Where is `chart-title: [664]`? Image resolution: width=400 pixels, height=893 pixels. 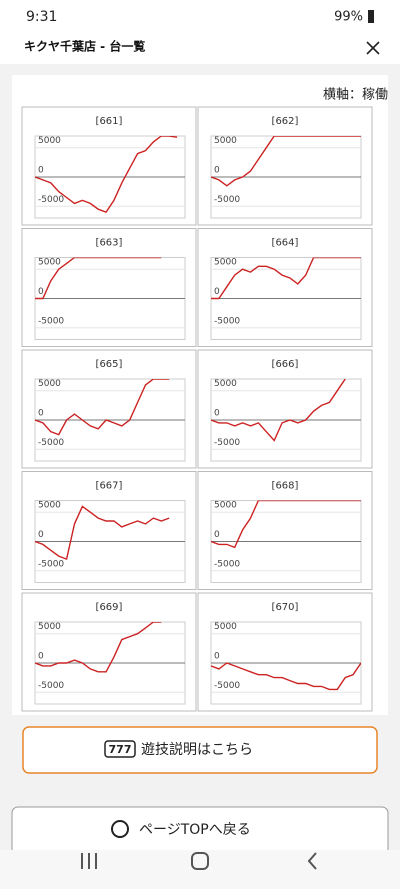
chart-title: [664] is located at coordinates (285, 243).